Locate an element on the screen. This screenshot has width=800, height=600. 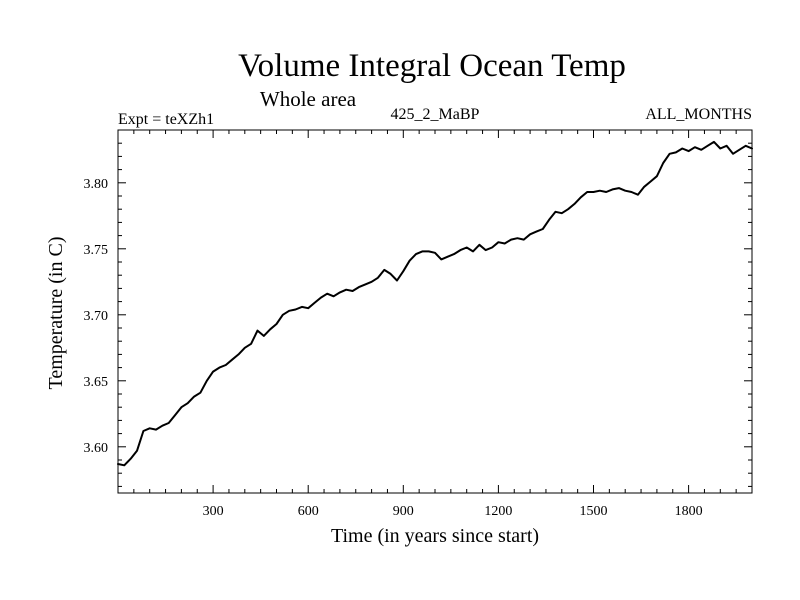
x-axis-label: Time (in years since start) is located at coordinates (435, 536).